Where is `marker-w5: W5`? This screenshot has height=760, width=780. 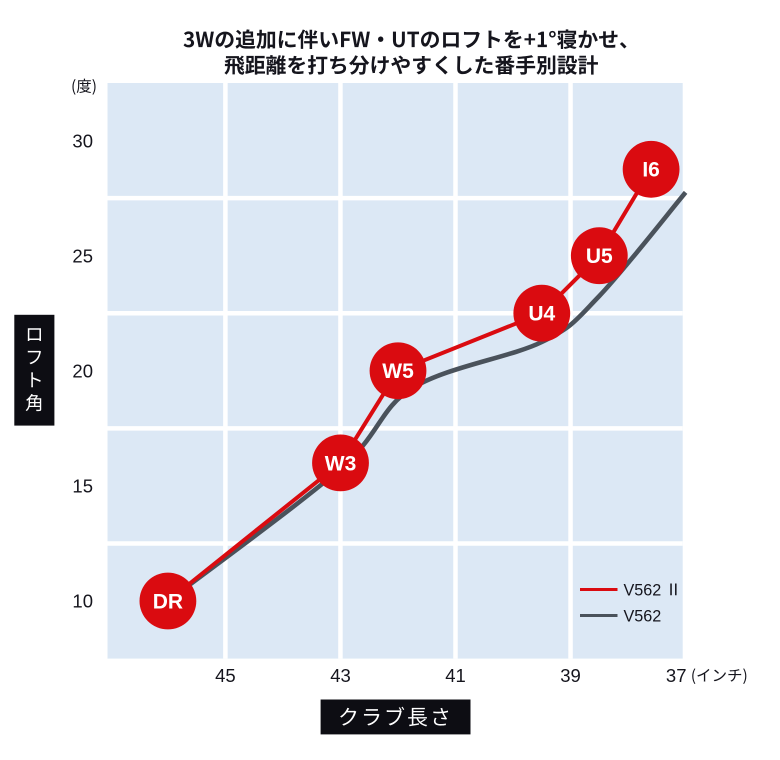
marker-w5: W5 is located at coordinates (398, 371).